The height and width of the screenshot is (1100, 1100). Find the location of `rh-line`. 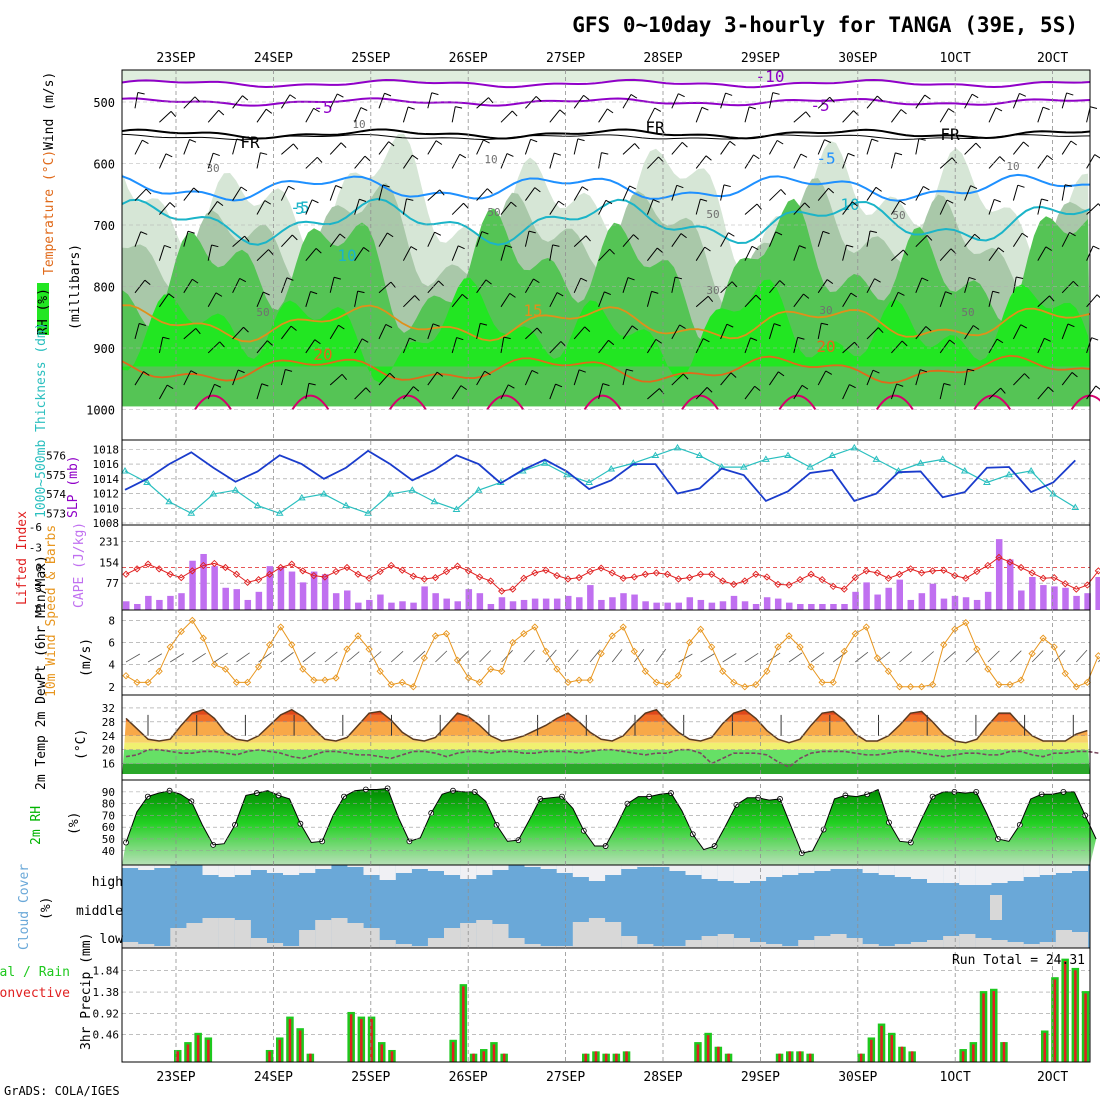

rh-line is located at coordinates (611, 820).